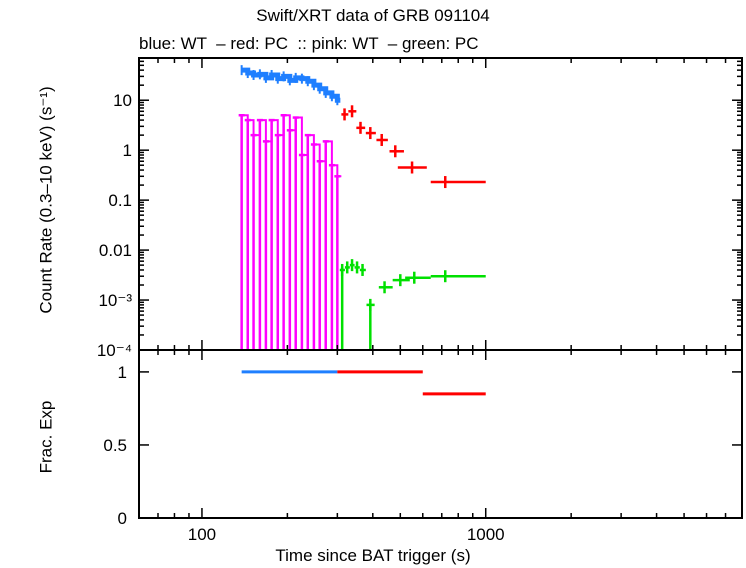 The width and height of the screenshot is (746, 568). What do you see at coordinates (122, 100) in the screenshot?
I see `y-tick-label: 10` at bounding box center [122, 100].